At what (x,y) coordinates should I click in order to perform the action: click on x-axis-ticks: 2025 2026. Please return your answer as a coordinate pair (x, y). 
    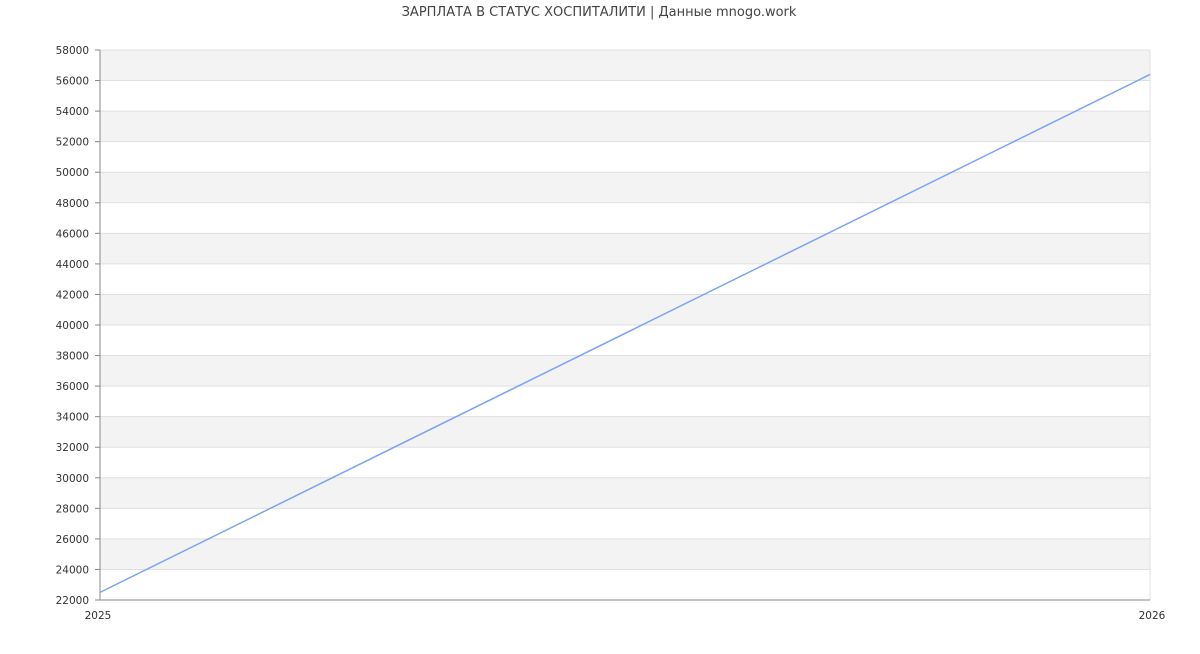
    Looking at the image, I should click on (625, 616).